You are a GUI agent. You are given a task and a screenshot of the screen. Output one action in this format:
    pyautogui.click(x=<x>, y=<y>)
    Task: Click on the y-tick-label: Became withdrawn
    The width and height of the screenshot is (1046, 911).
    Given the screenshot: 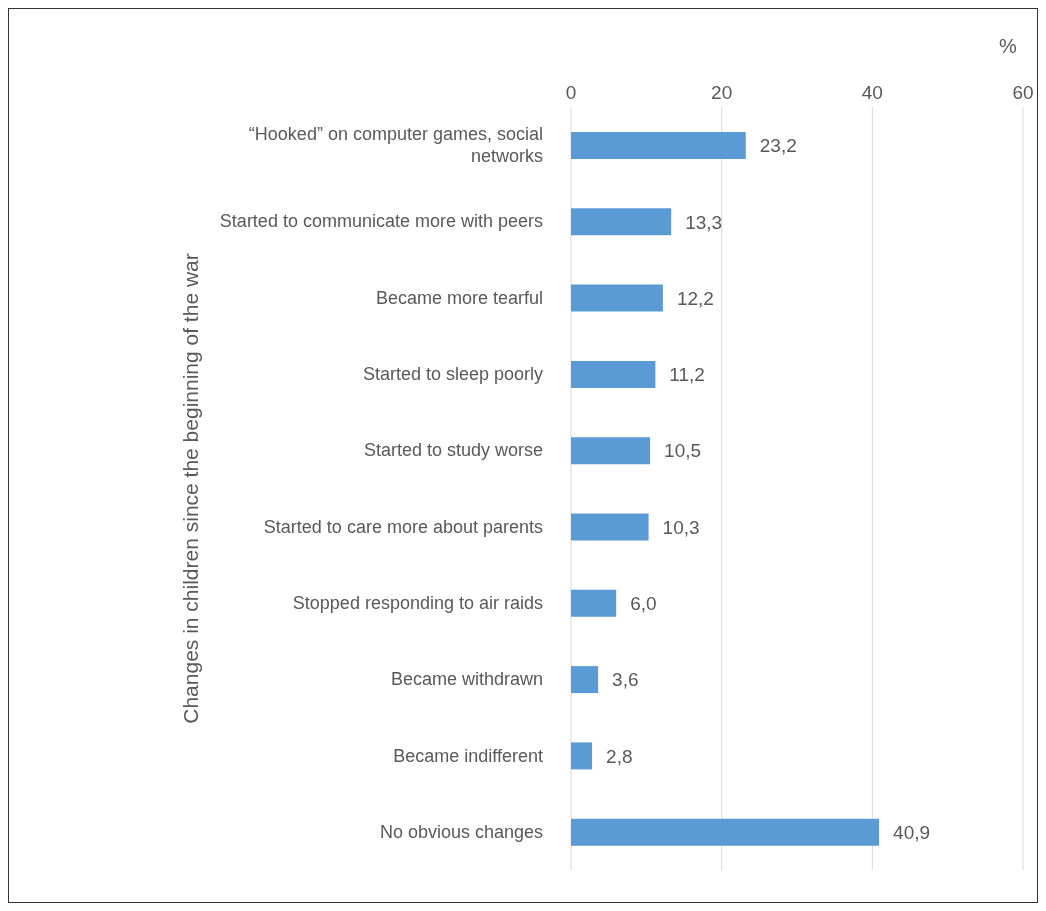 What is the action you would take?
    pyautogui.click(x=466, y=679)
    